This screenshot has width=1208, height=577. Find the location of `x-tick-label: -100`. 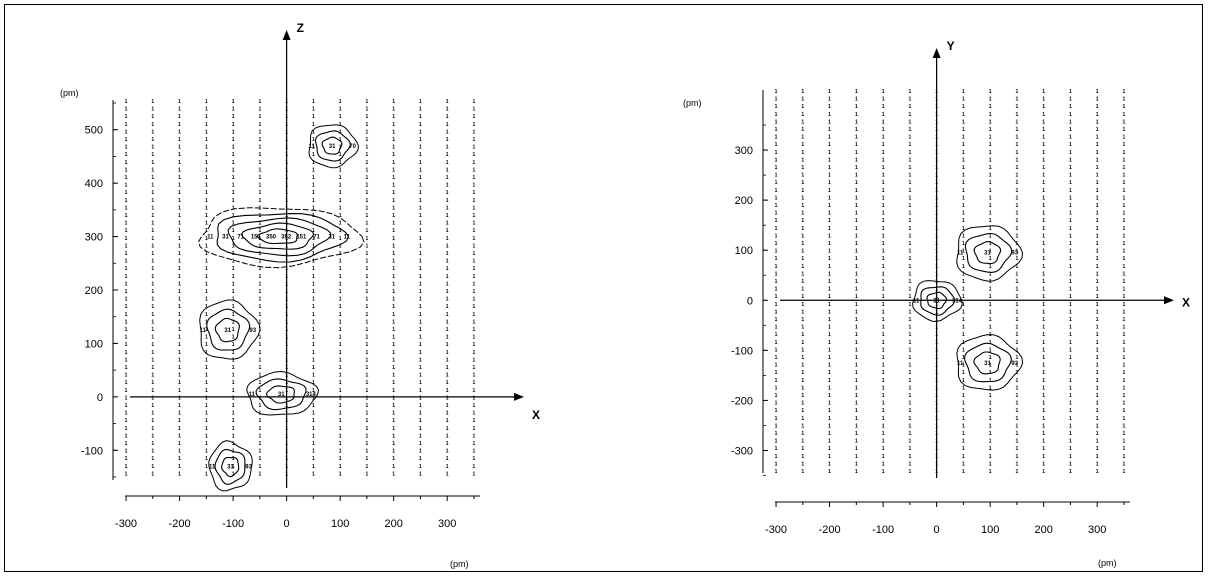

x-tick-label: -100 is located at coordinates (883, 530).